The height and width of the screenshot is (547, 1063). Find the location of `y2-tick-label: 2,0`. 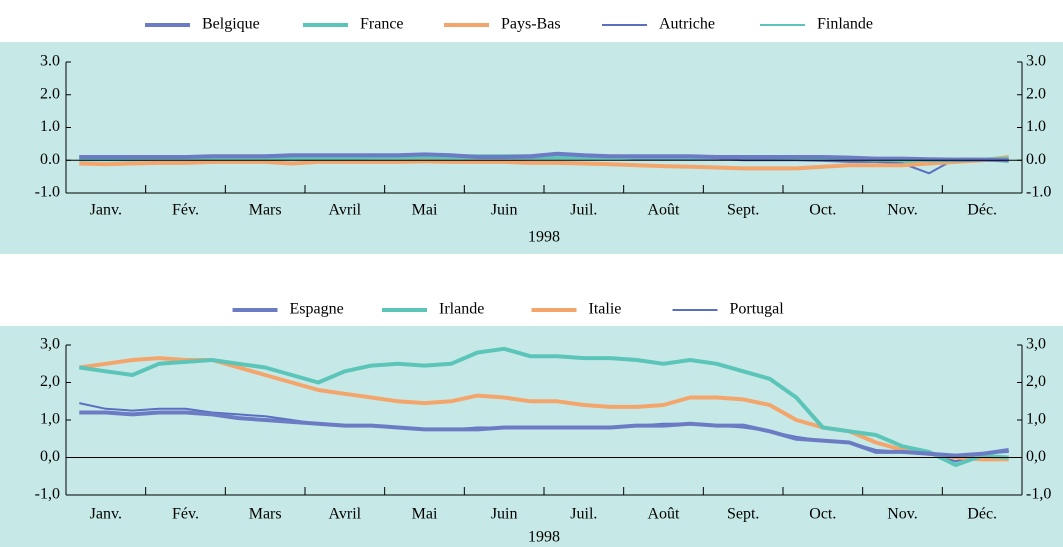

y2-tick-label: 2,0 is located at coordinates (1036, 381).